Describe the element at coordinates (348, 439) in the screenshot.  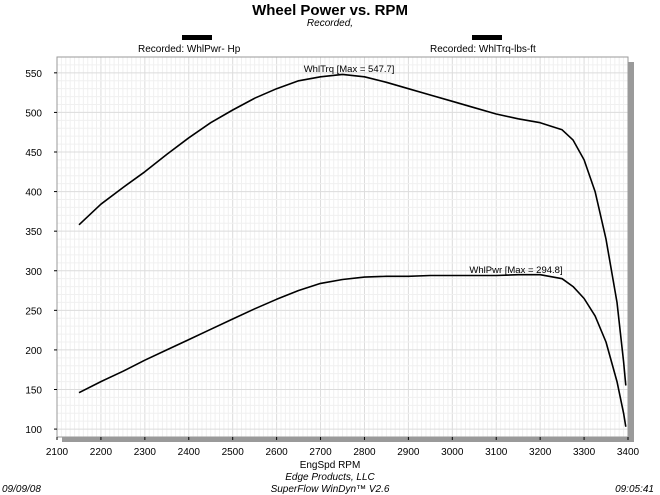
I see `plot-bottom-shadow` at that location.